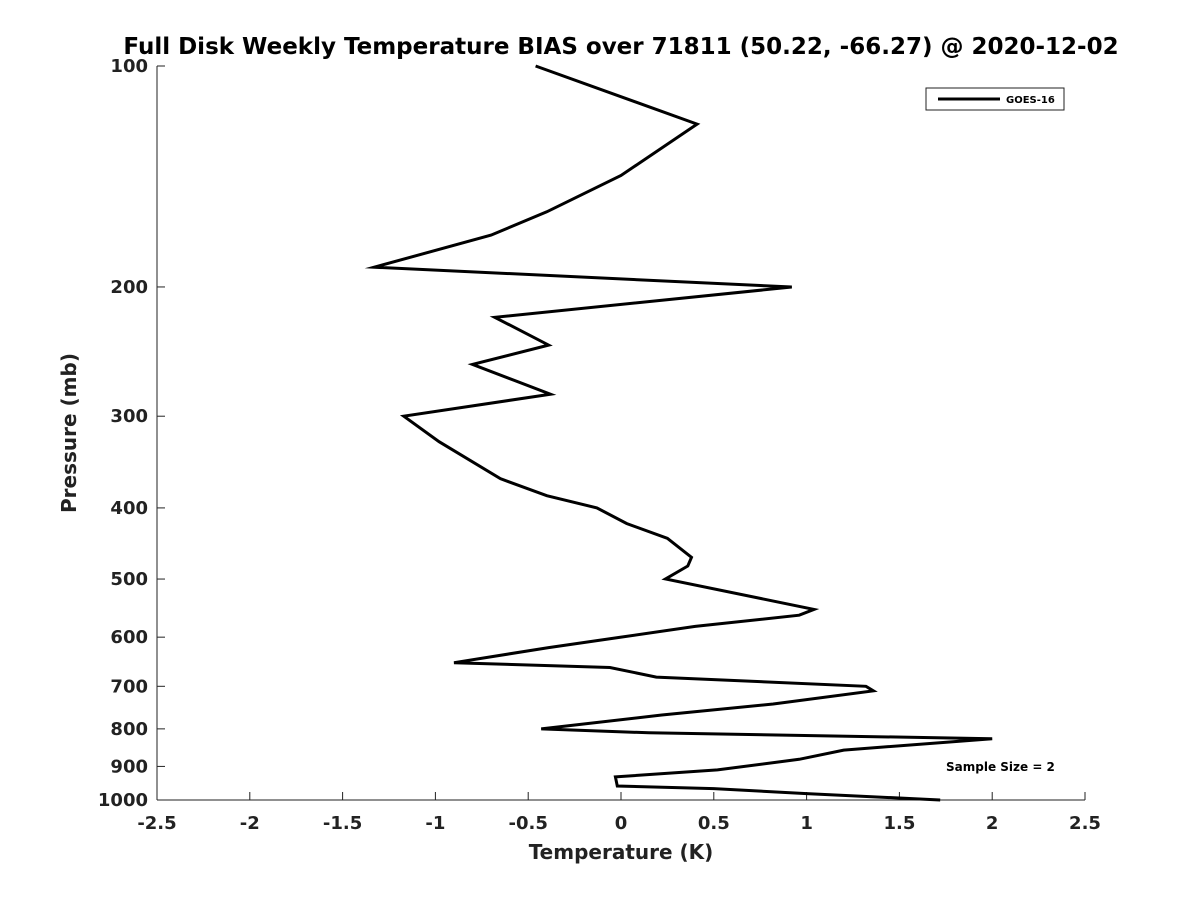 The width and height of the screenshot is (1200, 900). Describe the element at coordinates (435, 823) in the screenshot. I see `x-tick-label: -1` at that location.